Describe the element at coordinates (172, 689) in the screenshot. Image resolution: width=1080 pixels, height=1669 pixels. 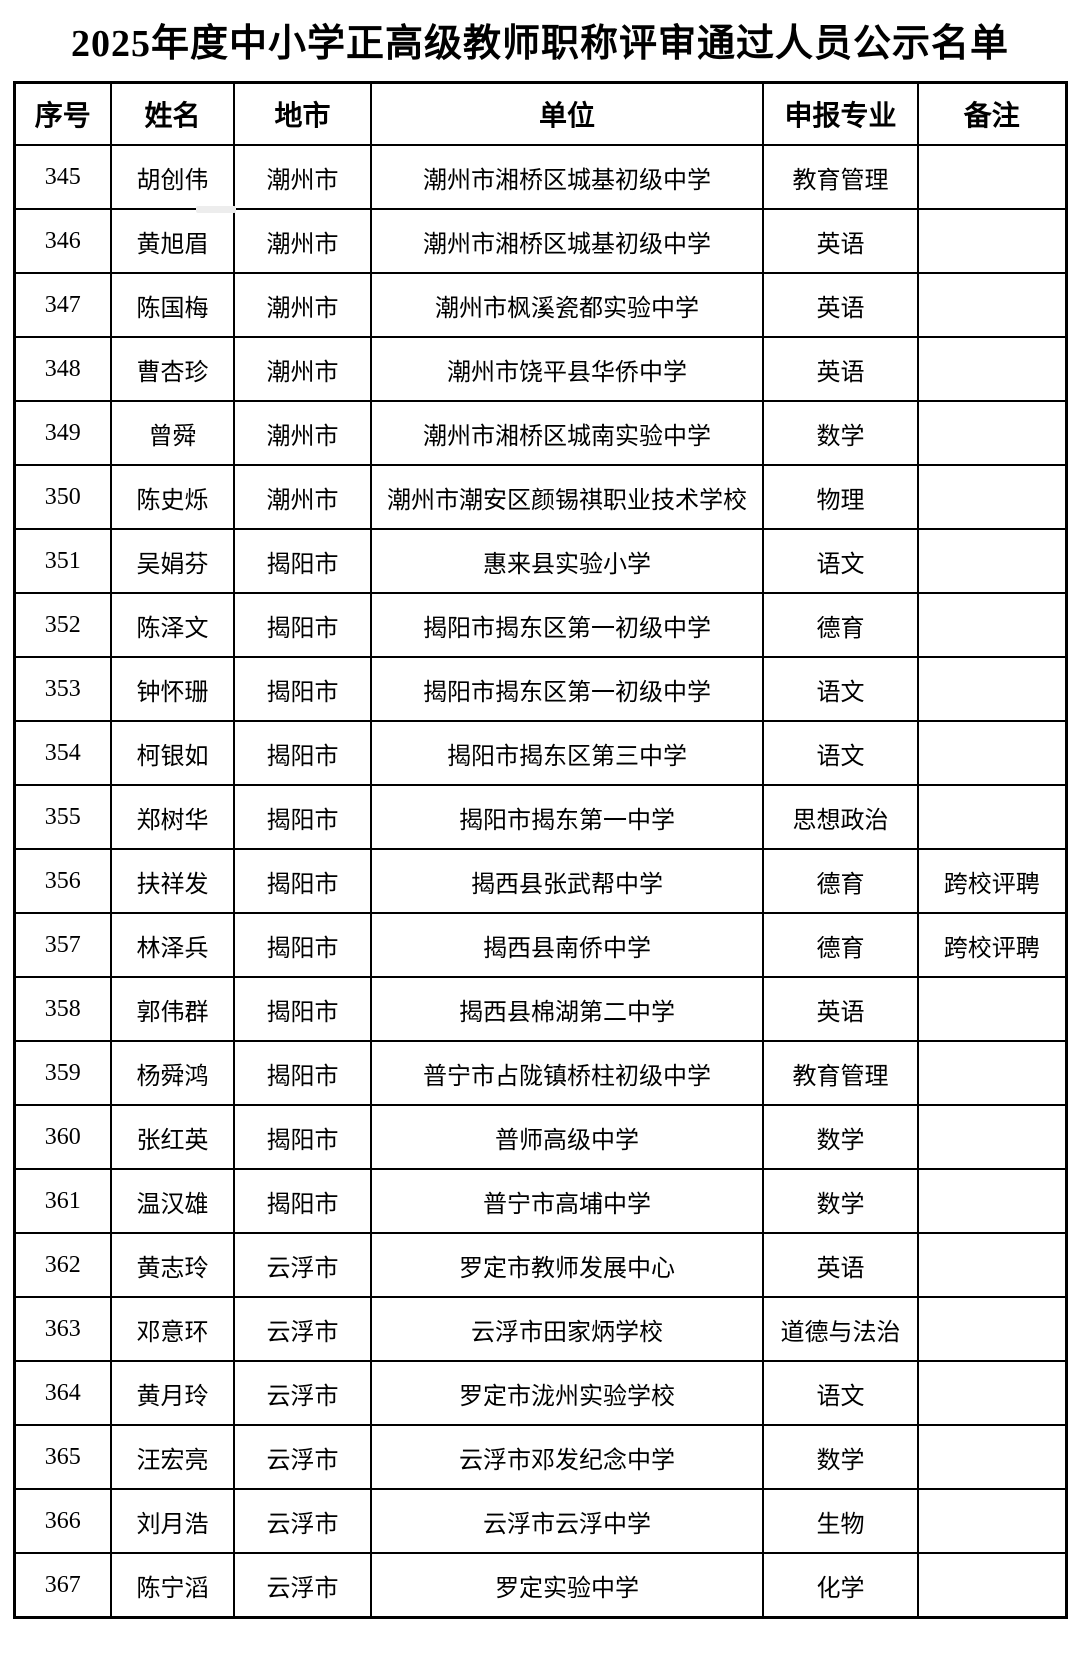
I see `cell-name: 钟怀珊` at that location.